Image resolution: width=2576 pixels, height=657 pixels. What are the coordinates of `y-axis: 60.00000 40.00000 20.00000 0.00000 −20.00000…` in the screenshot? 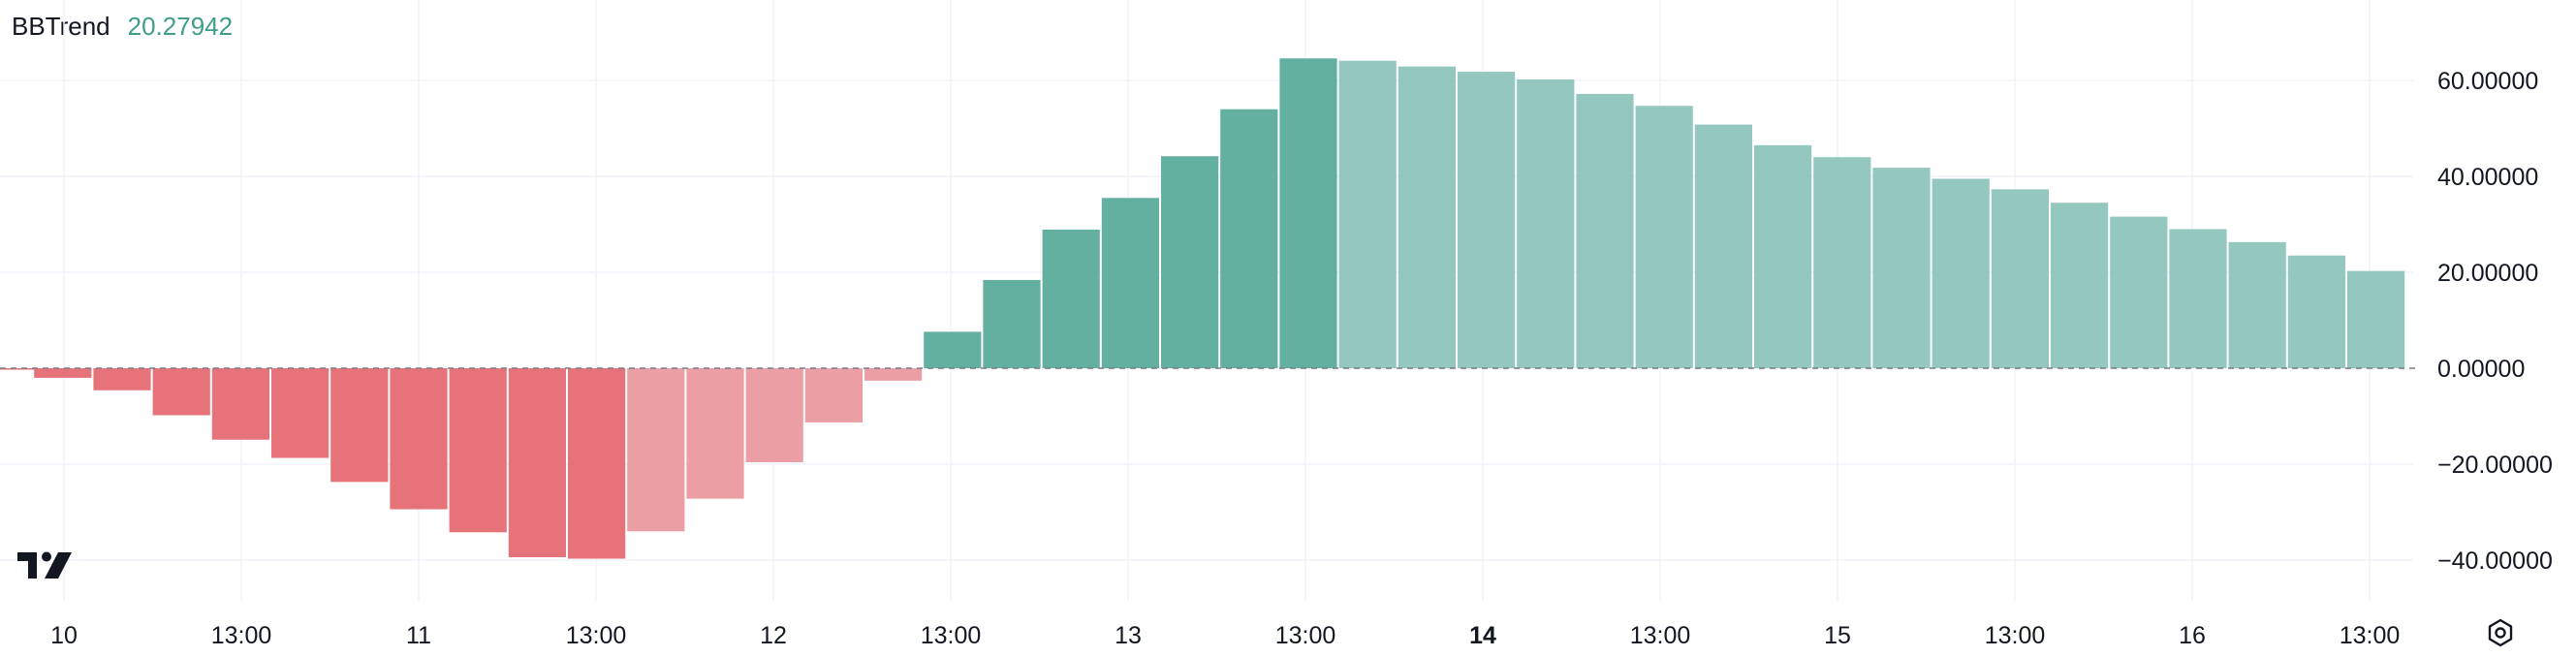 It's located at (2495, 321).